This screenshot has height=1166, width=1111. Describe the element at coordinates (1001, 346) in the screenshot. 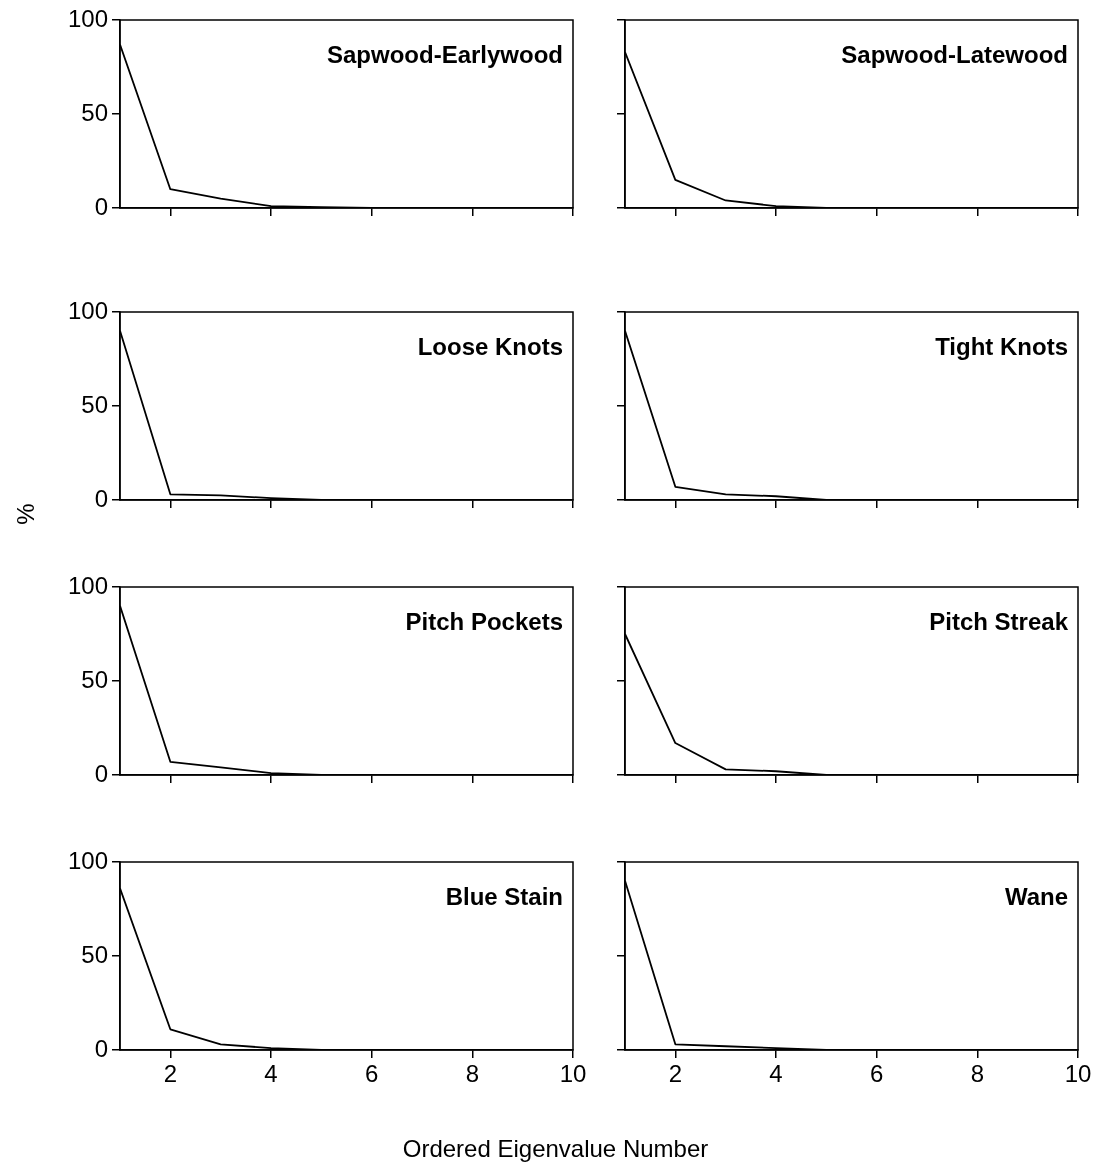

I see `text: Tight Knots` at that location.